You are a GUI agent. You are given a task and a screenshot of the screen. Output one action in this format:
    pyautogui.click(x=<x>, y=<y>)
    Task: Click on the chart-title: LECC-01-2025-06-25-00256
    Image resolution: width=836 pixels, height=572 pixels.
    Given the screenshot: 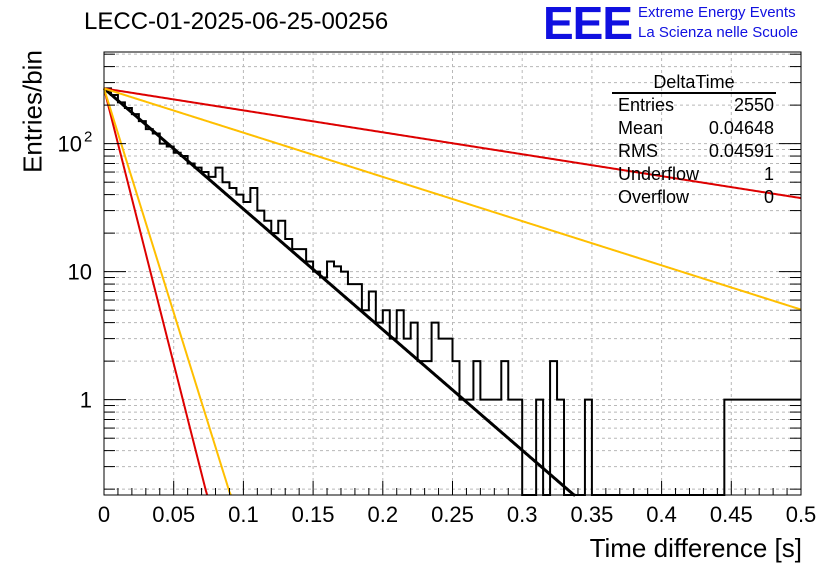 What is the action you would take?
    pyautogui.click(x=236, y=21)
    